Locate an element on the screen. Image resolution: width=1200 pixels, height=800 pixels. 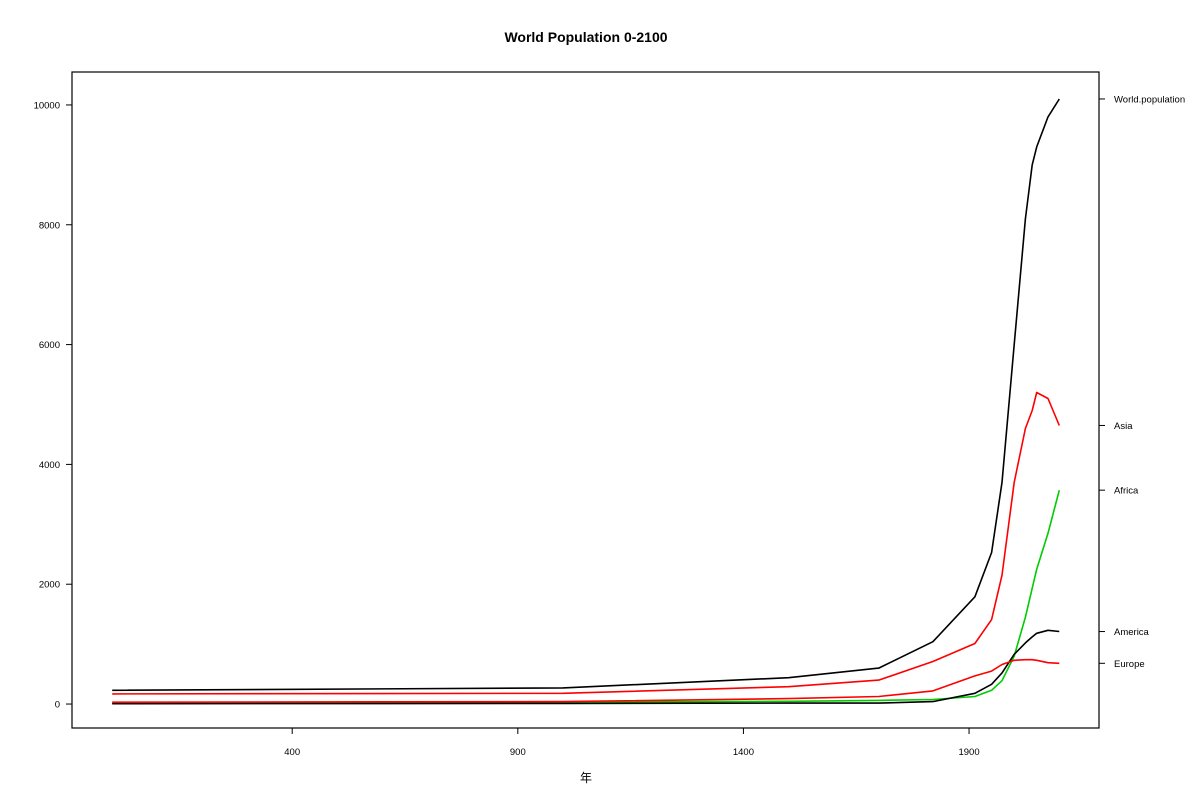
x-tick-label-400: 400 is located at coordinates (292, 752).